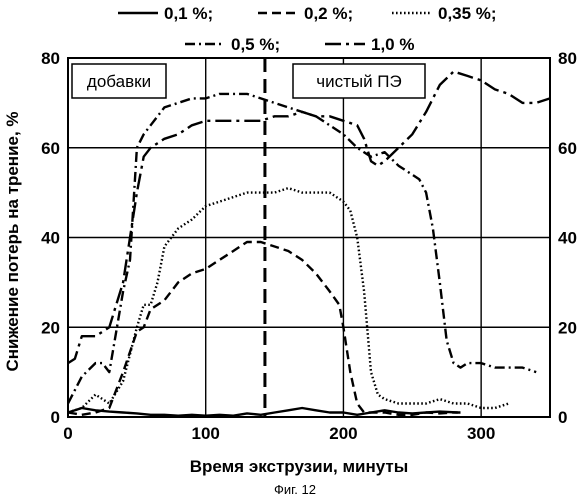 Image resolution: width=585 pixels, height=500 pixels. What do you see at coordinates (567, 148) in the screenshot?
I see `y-tick-label-right: 60` at bounding box center [567, 148].